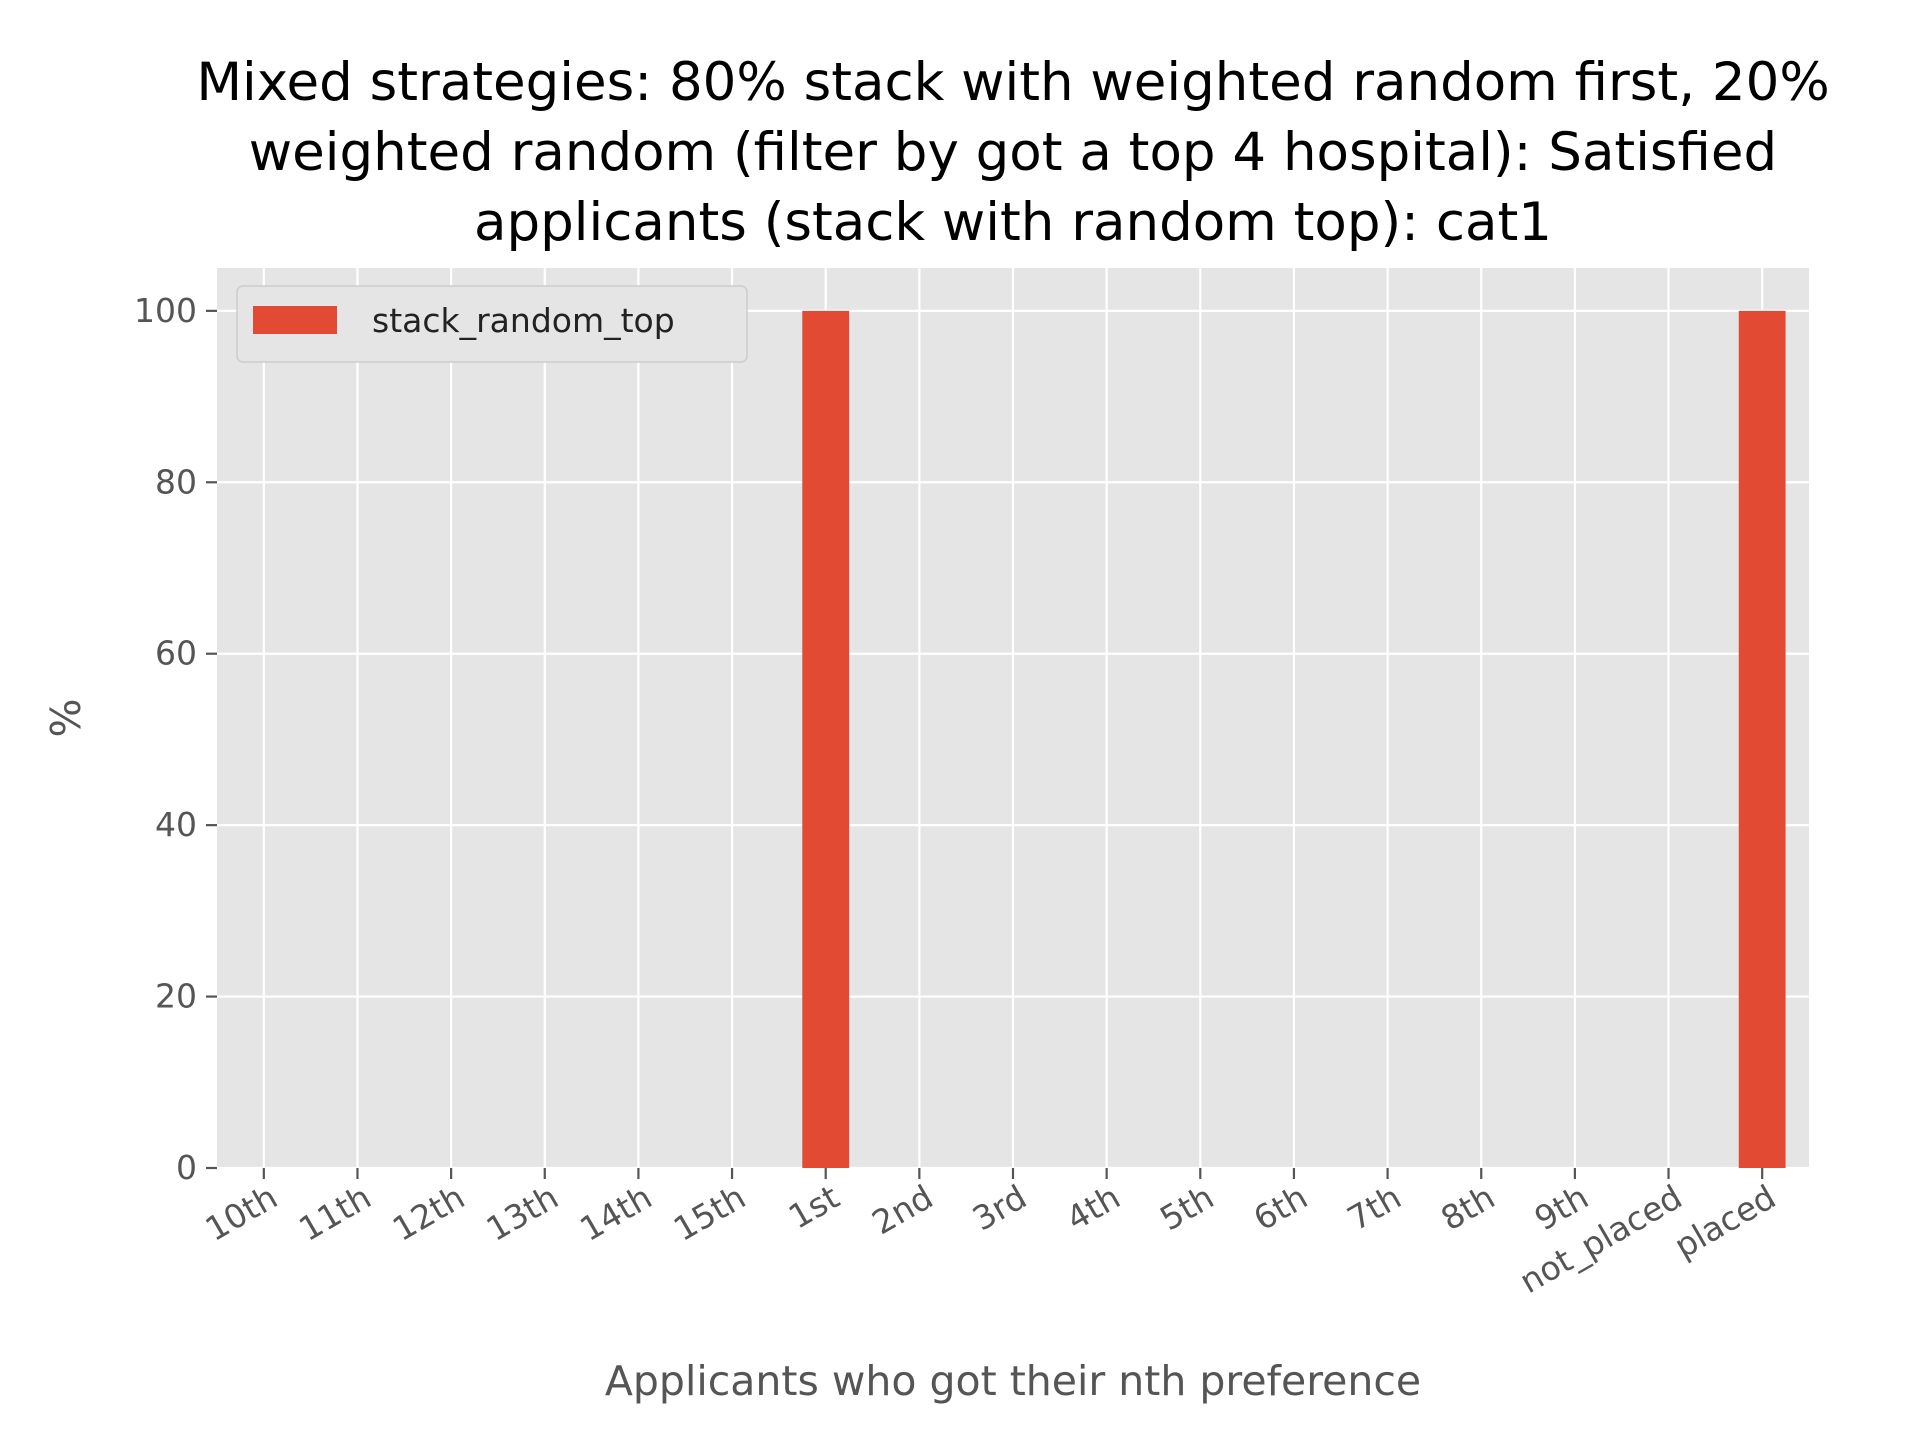 This screenshot has height=1445, width=1920. What do you see at coordinates (523, 320) in the screenshot?
I see `legend-label: stack_random_top` at bounding box center [523, 320].